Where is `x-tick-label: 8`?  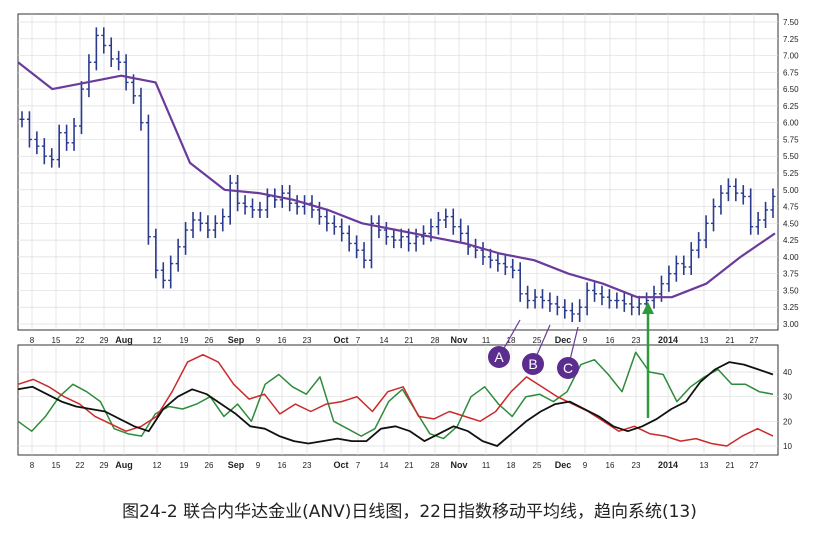
x-tick-label: 8 is located at coordinates (32, 340).